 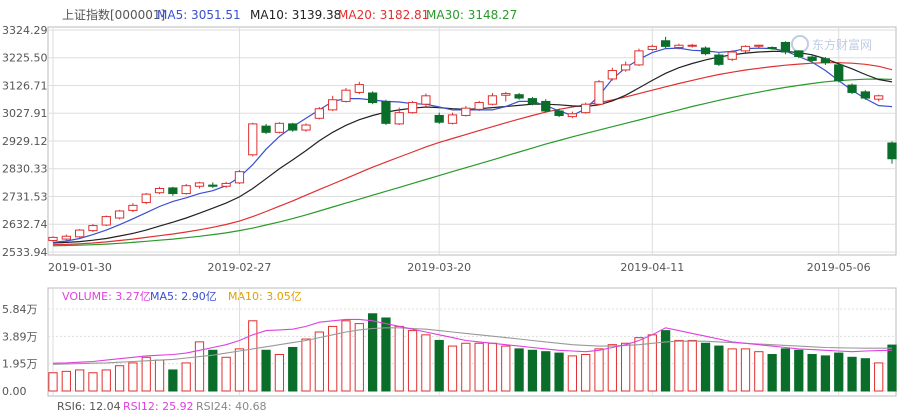 What do you see at coordinates (231, 406) in the screenshot?
I see `rsi24-label: RSI24: 40.68` at bounding box center [231, 406].